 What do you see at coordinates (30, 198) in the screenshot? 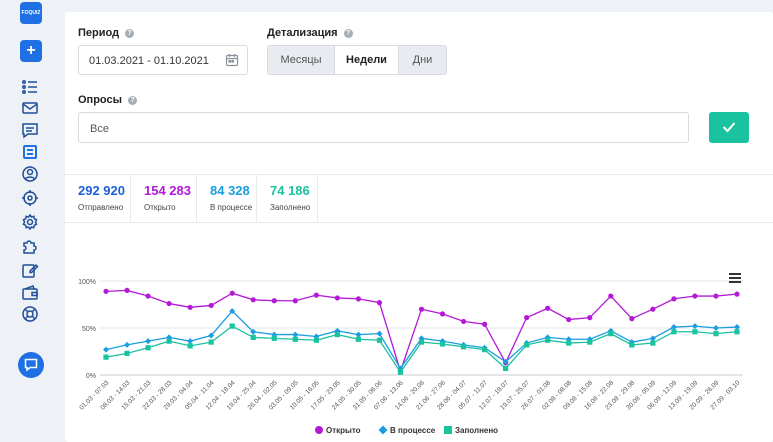
I see `target-icon` at bounding box center [30, 198].